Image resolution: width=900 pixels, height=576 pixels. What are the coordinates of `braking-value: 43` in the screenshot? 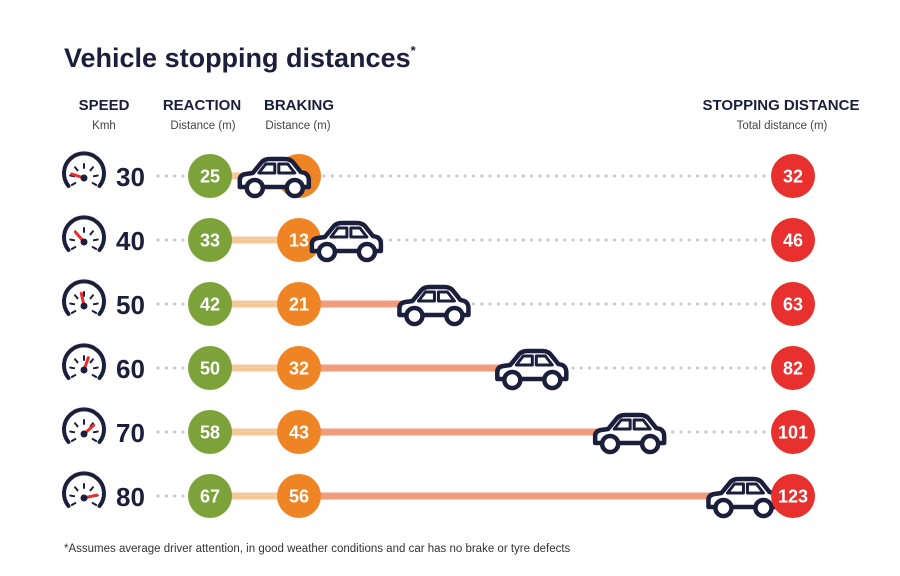 It's located at (299, 433).